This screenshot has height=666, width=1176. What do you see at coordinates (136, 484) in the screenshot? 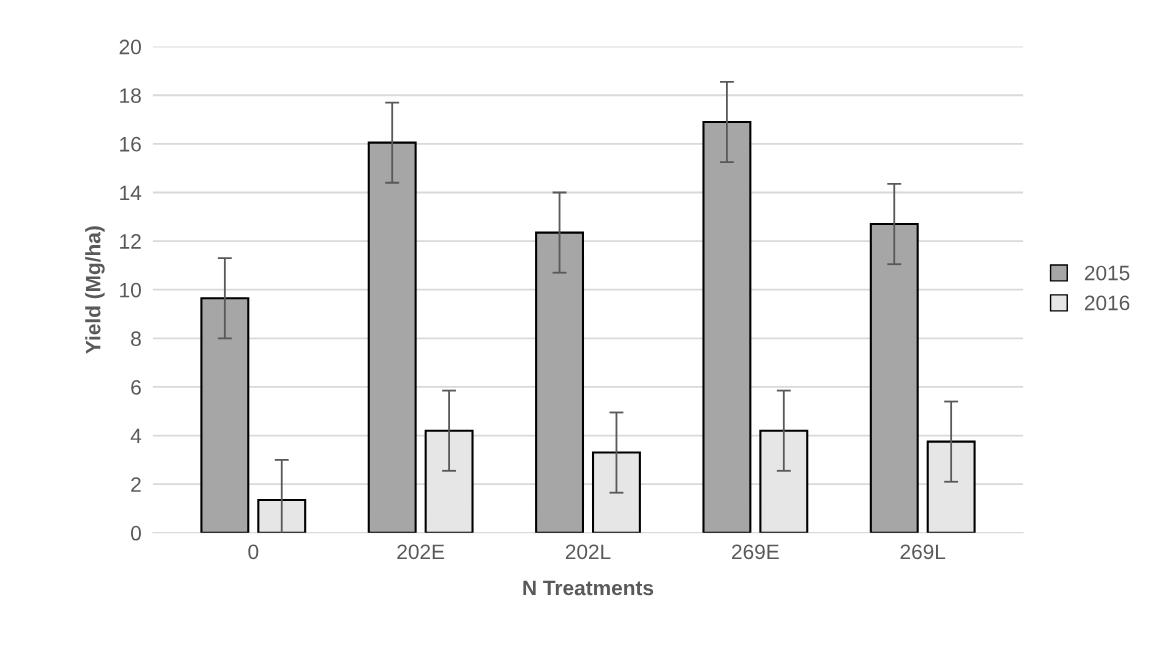
I see `y-tick-label: 2` at bounding box center [136, 484].